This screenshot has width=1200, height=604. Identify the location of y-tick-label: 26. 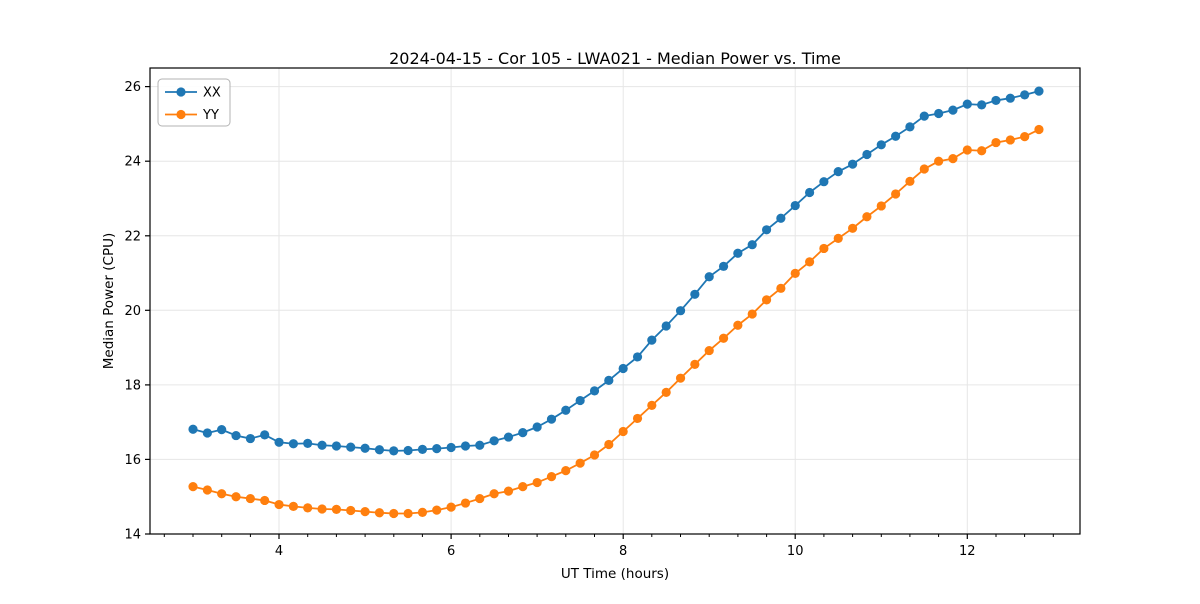
(132, 87).